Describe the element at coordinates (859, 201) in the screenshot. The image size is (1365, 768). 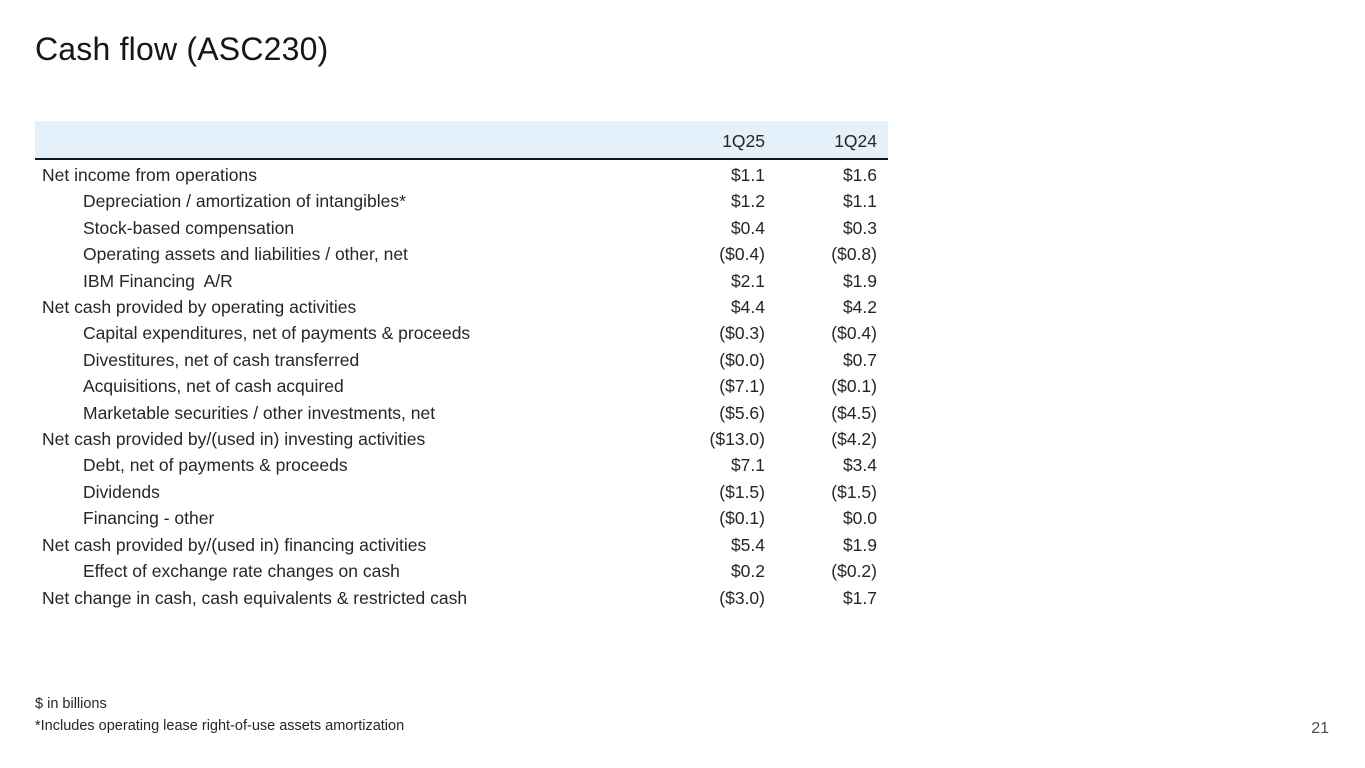
I see `row-value-1q24: $1.1` at that location.